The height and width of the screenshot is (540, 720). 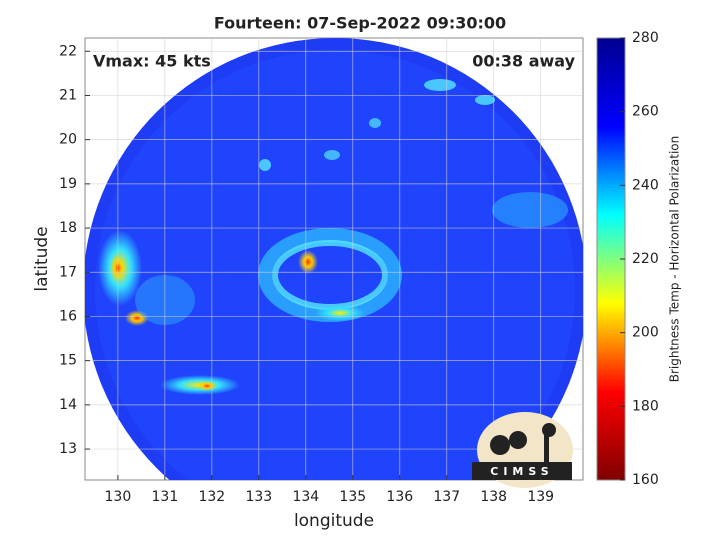 What do you see at coordinates (645, 333) in the screenshot?
I see `colorbar-tick-label: 200` at bounding box center [645, 333].